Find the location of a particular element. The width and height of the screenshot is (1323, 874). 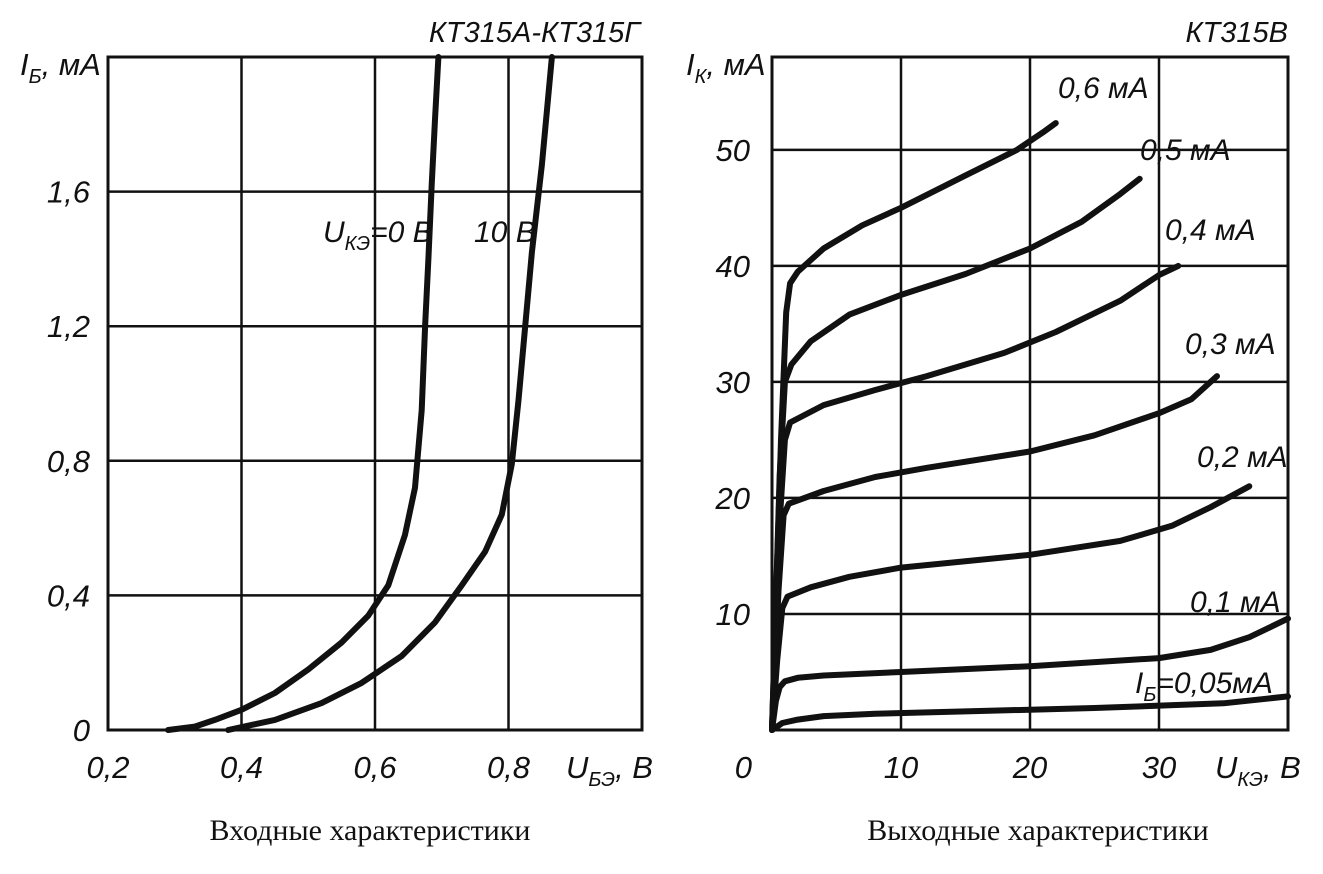

series-label: 0,1 мА is located at coordinates (1235, 602).